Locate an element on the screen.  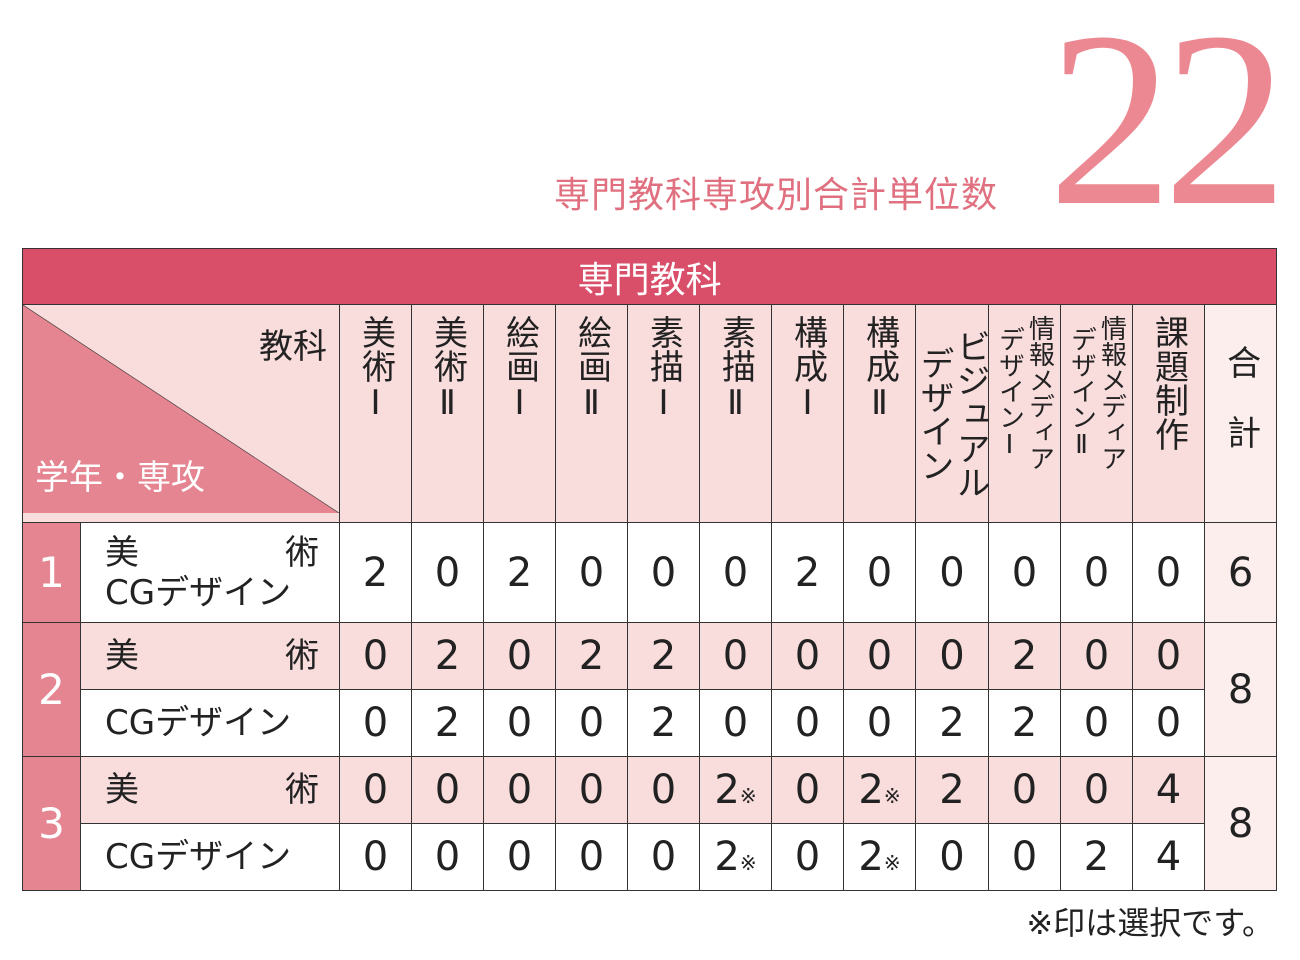
diagonal is located at coordinates (181, 409).